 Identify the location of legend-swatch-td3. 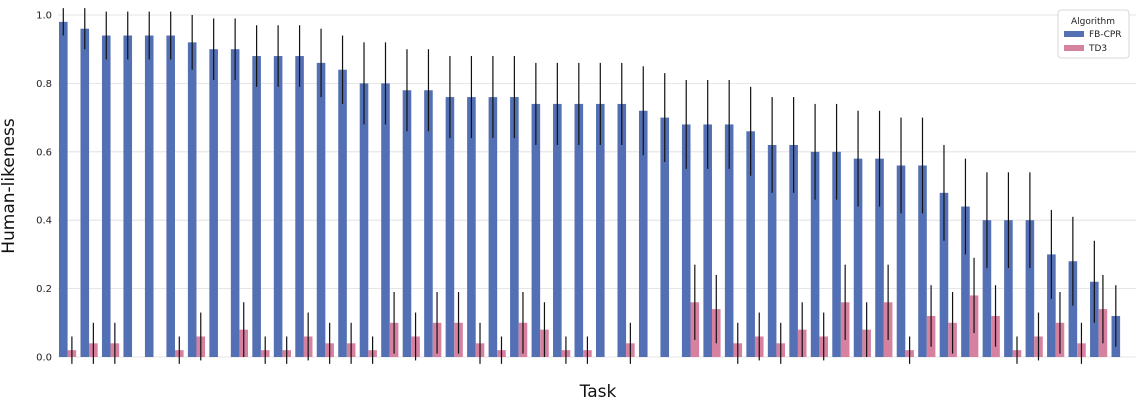
(1074, 48).